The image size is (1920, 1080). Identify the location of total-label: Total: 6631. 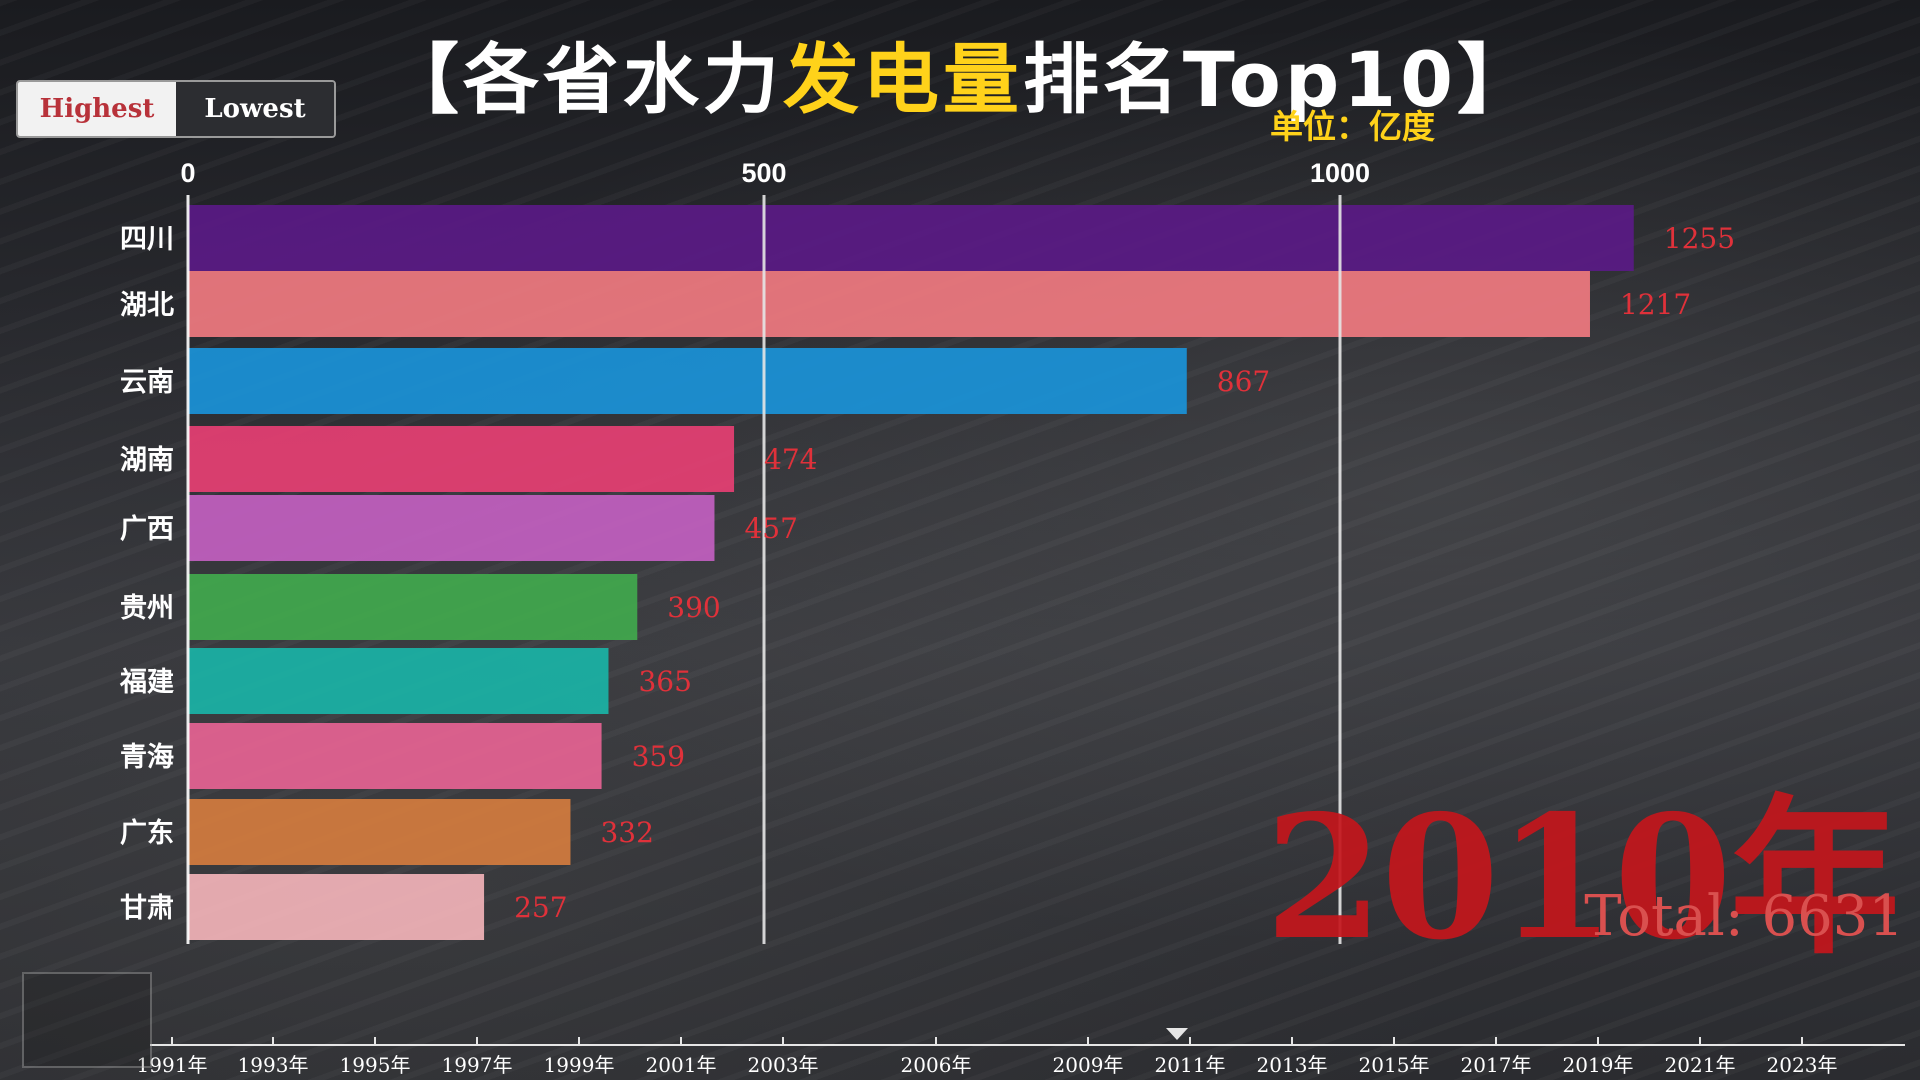
(1744, 916).